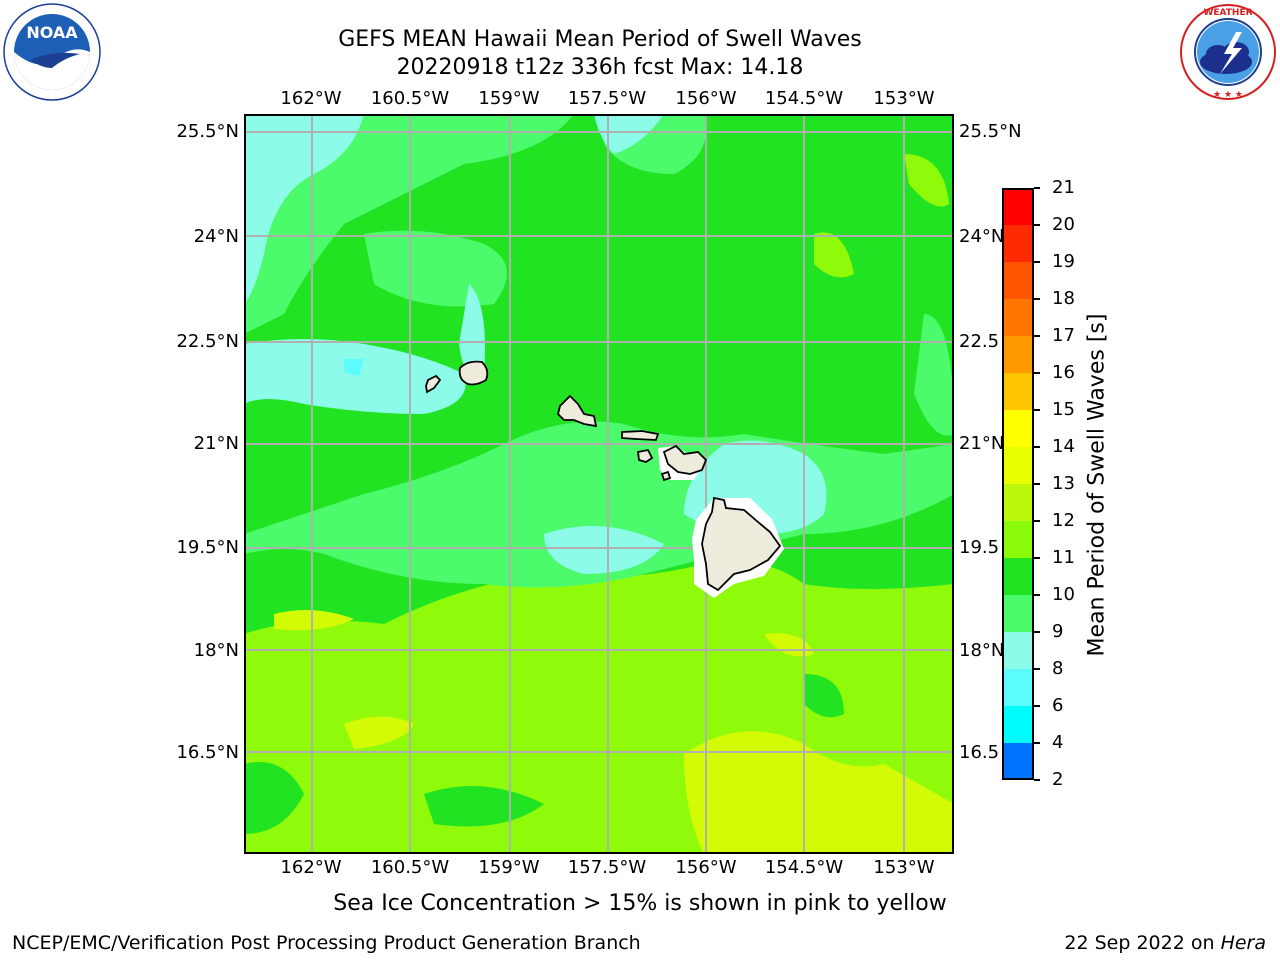  Describe the element at coordinates (1097, 485) in the screenshot. I see `colorbar-label: Mean Period of Swell Waves [s]` at that location.